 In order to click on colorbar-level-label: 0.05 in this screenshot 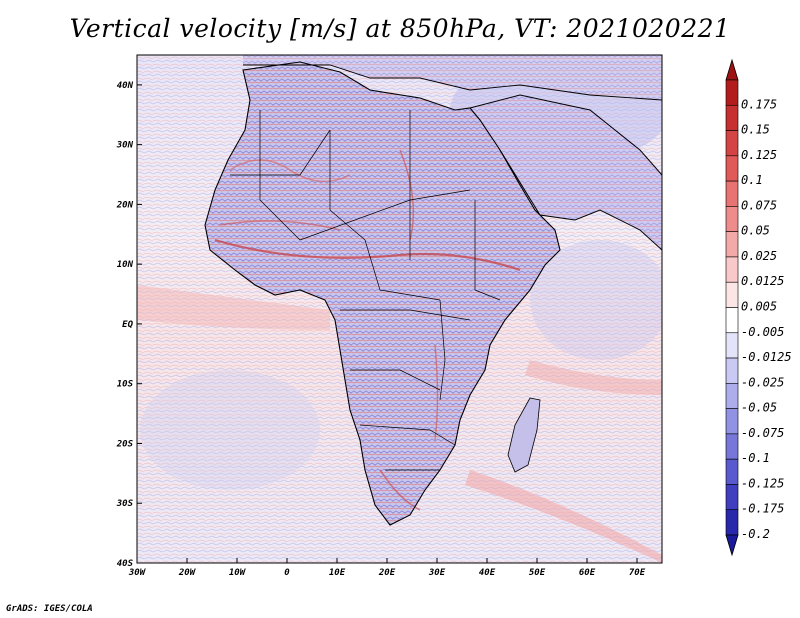, I will do `click(755, 231)`.